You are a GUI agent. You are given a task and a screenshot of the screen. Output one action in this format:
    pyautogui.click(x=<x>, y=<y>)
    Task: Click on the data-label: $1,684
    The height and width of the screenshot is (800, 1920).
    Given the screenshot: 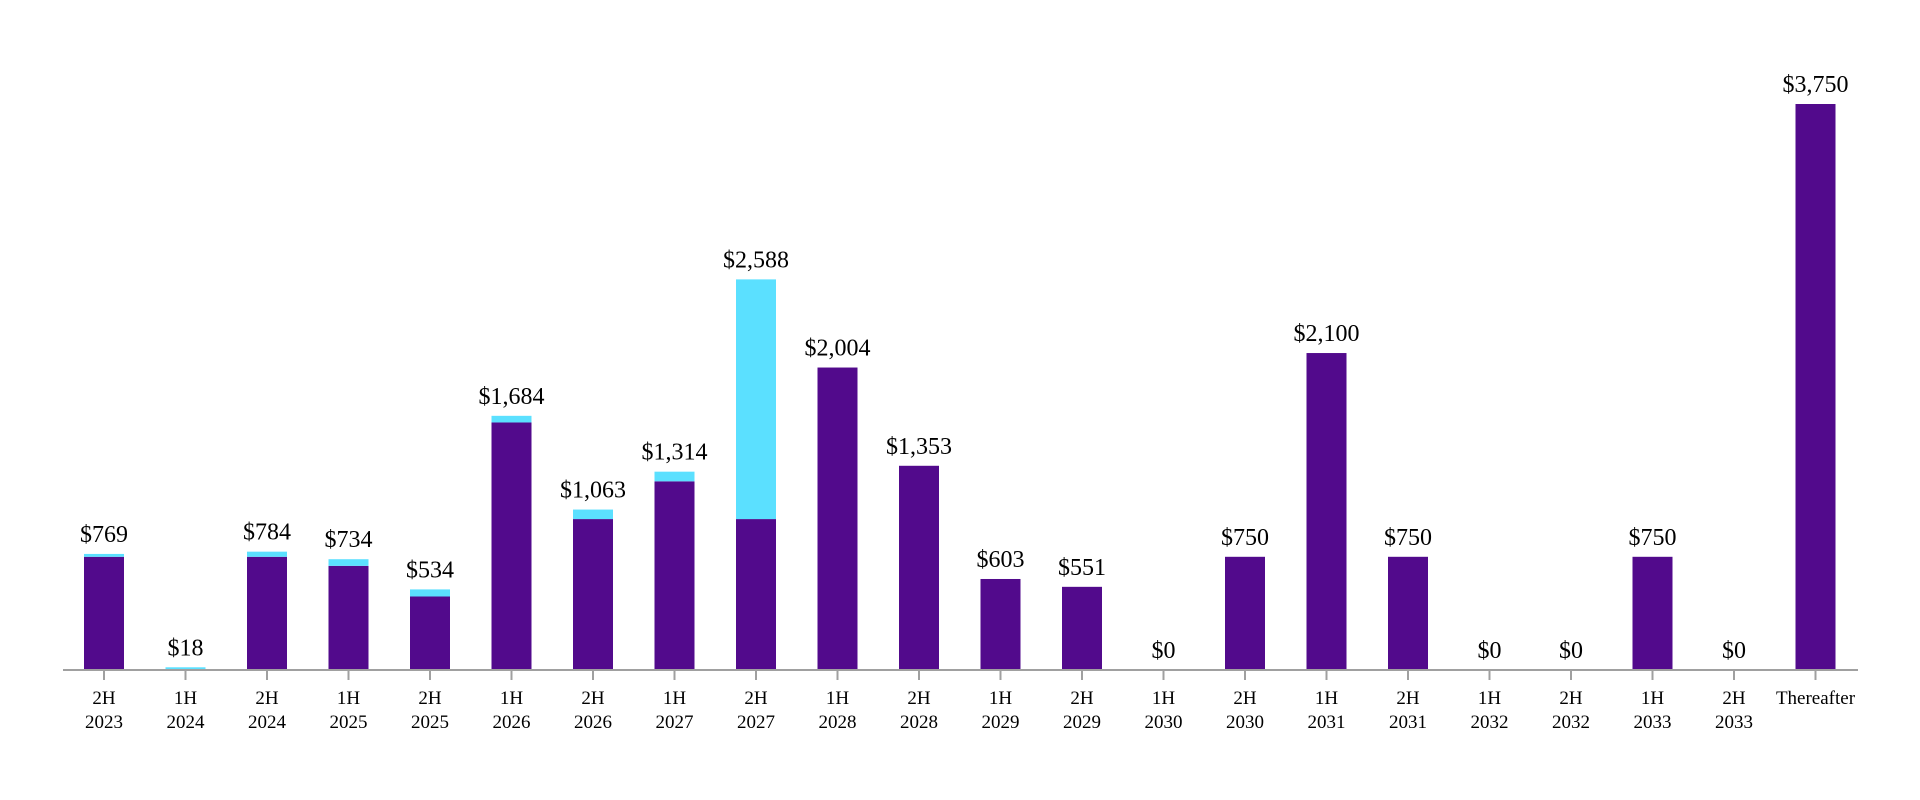 What is the action you would take?
    pyautogui.click(x=512, y=397)
    